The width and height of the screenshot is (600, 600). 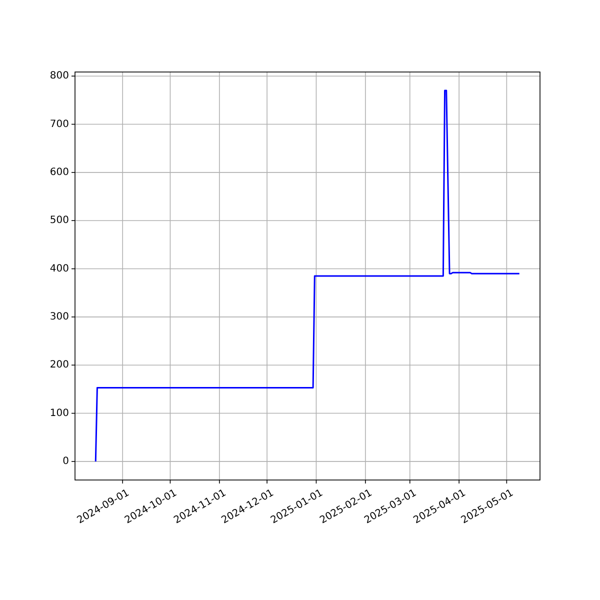 I want to click on y-tick-label: 600, so click(x=59, y=172).